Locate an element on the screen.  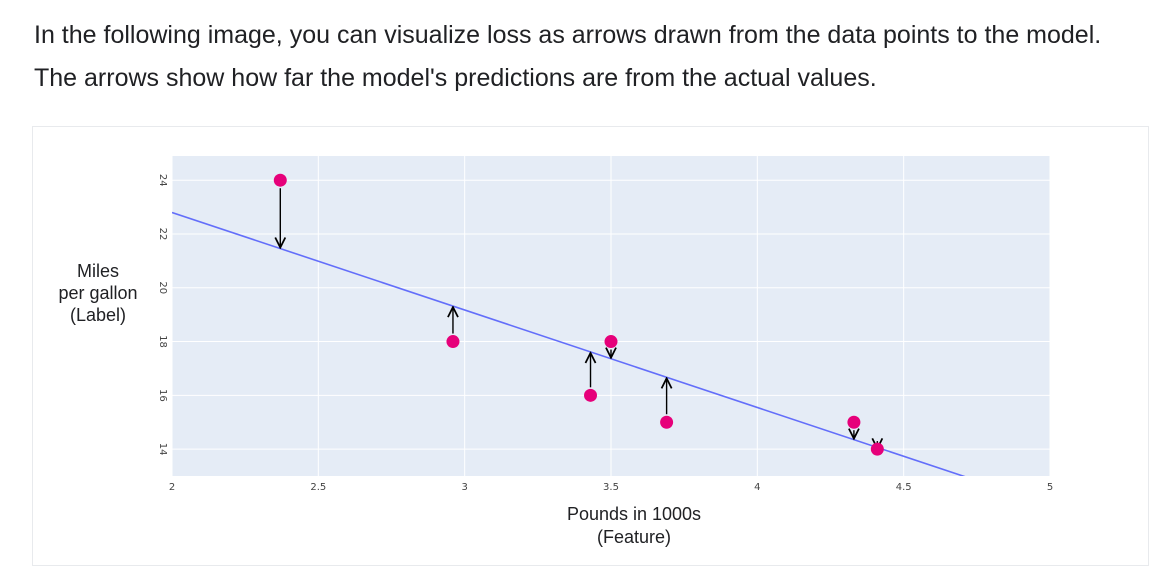
y-axis-label-line: (Label) is located at coordinates (98, 315).